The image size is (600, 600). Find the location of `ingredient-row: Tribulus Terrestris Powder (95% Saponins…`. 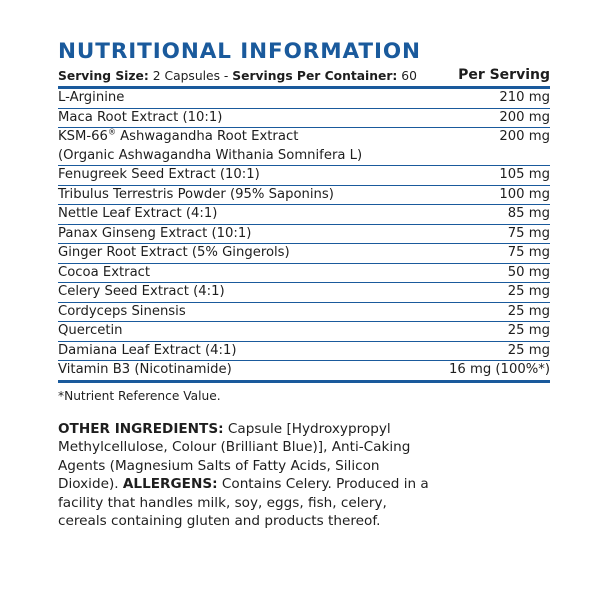

ingredient-row: Tribulus Terrestris Powder (95% Saponins… is located at coordinates (304, 195).